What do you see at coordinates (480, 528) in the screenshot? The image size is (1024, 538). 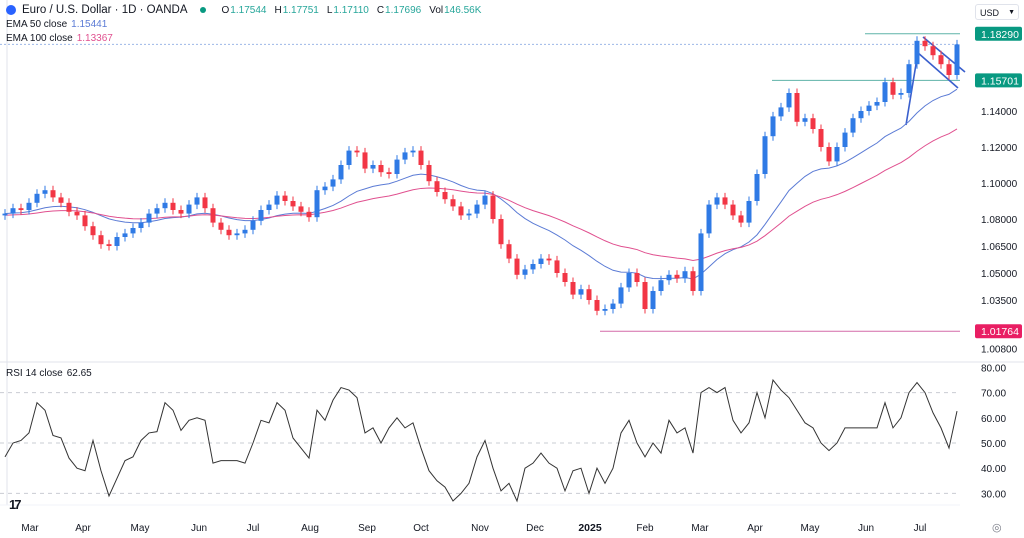 I see `time-axis-label: Nov` at bounding box center [480, 528].